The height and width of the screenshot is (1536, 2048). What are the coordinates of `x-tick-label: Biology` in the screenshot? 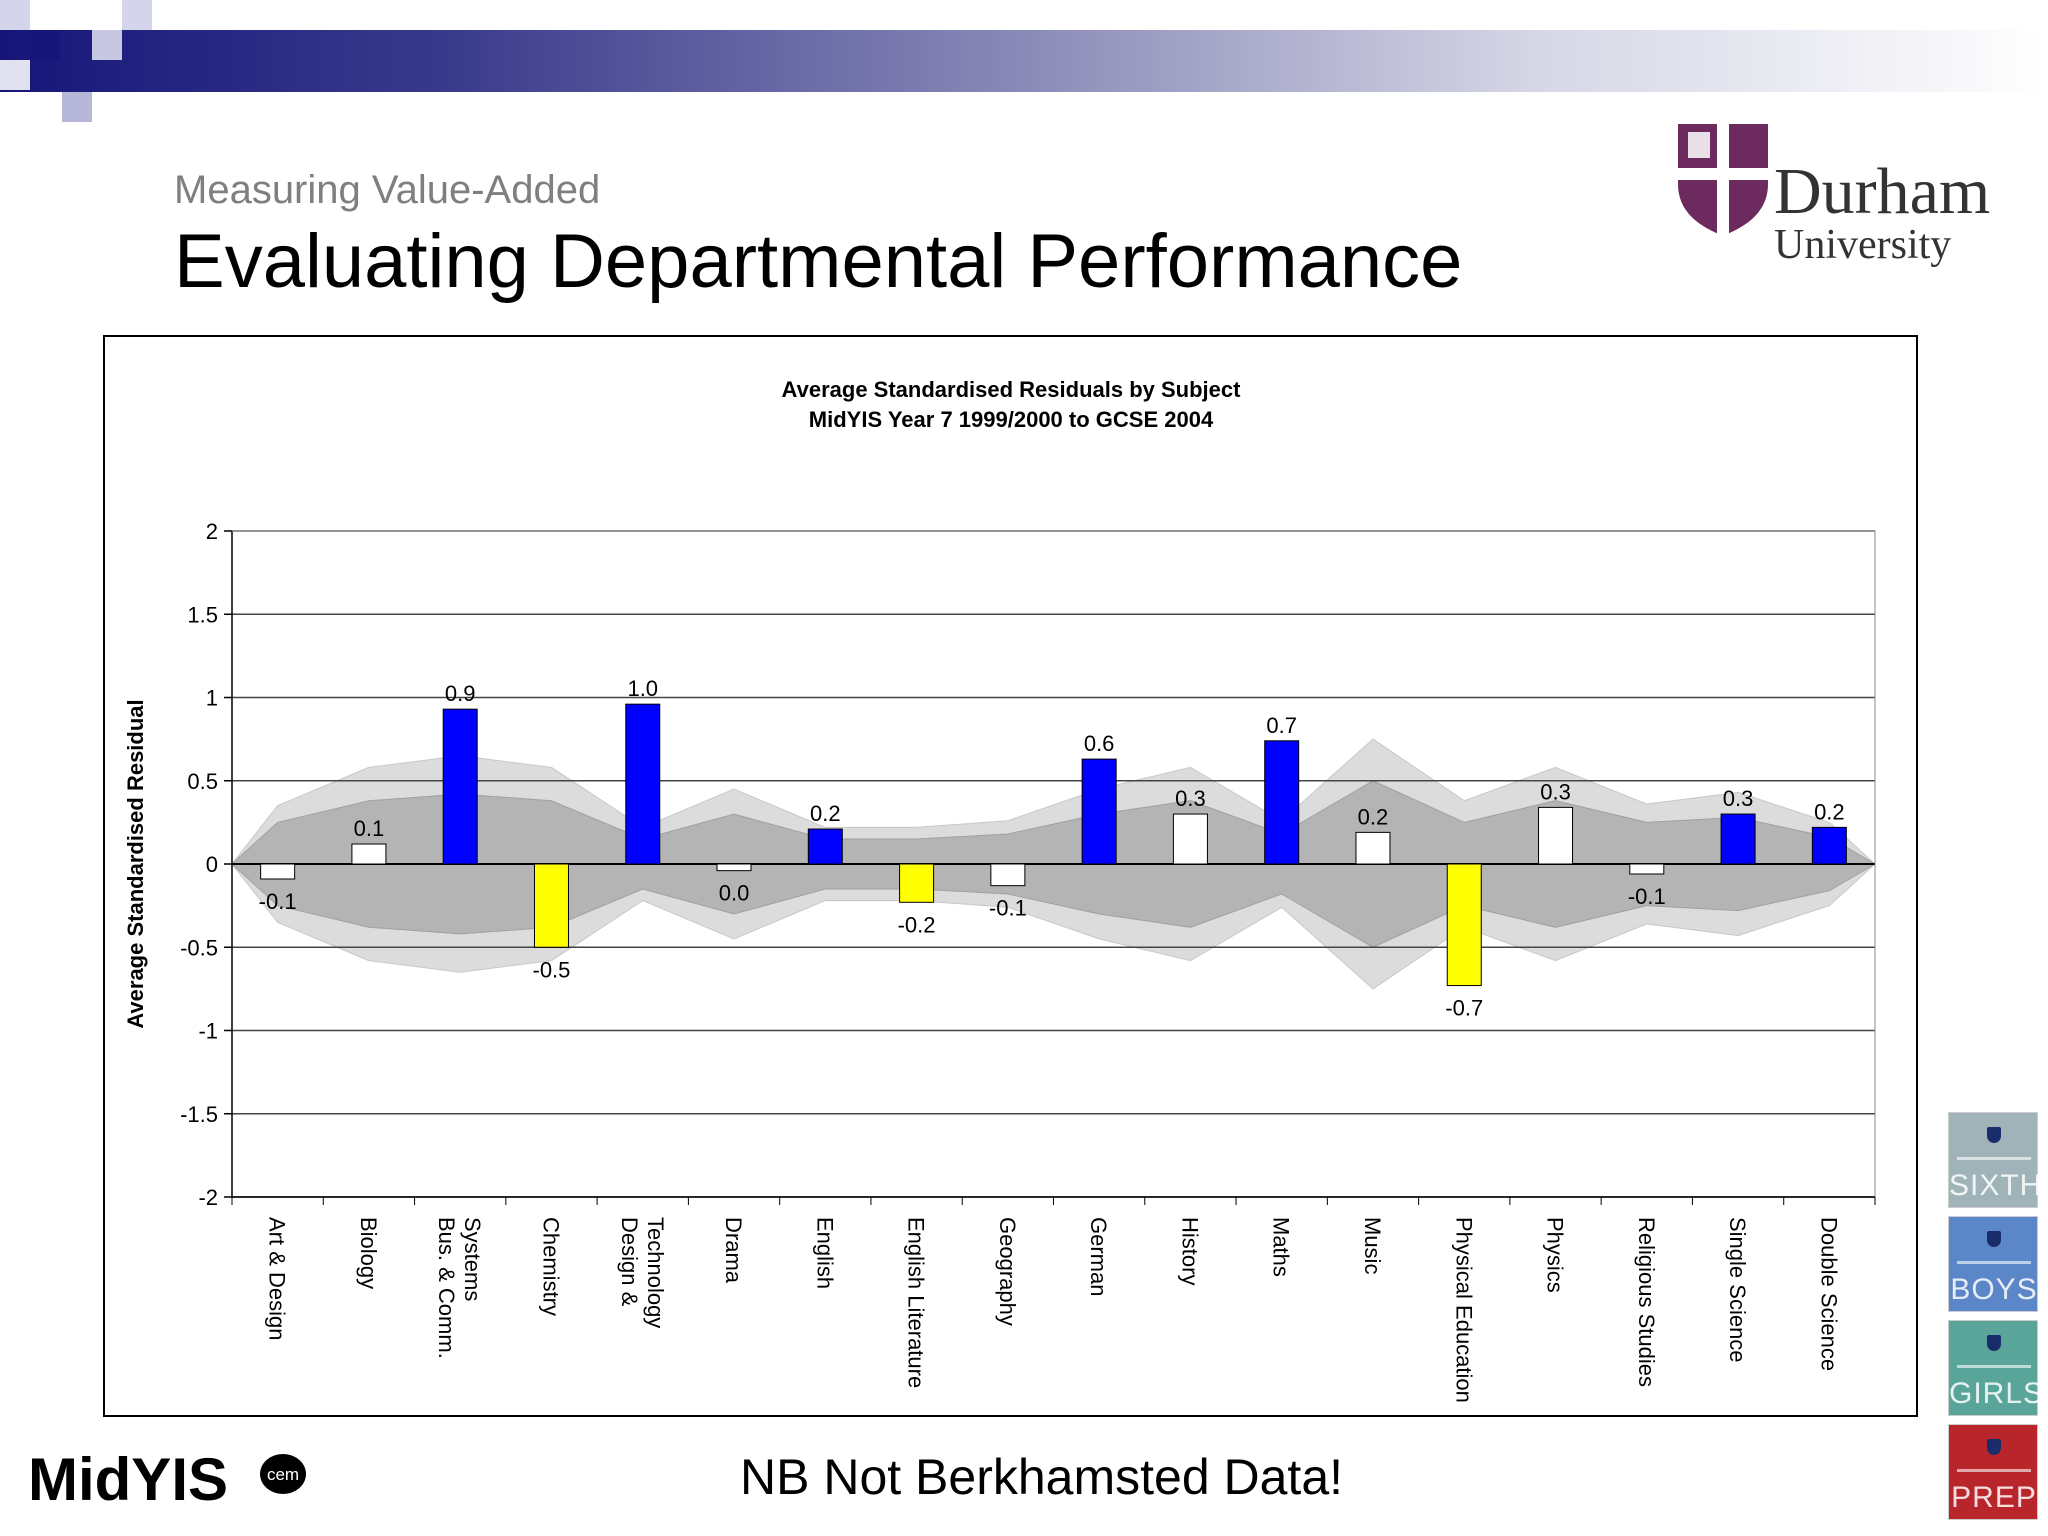 It's located at (368, 1253).